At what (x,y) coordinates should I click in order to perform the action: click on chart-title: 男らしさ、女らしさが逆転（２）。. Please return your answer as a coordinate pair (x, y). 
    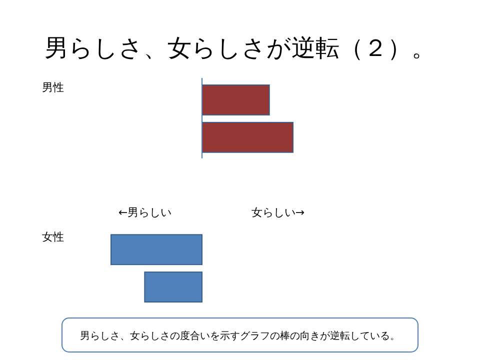
    Looking at the image, I should click on (240, 48).